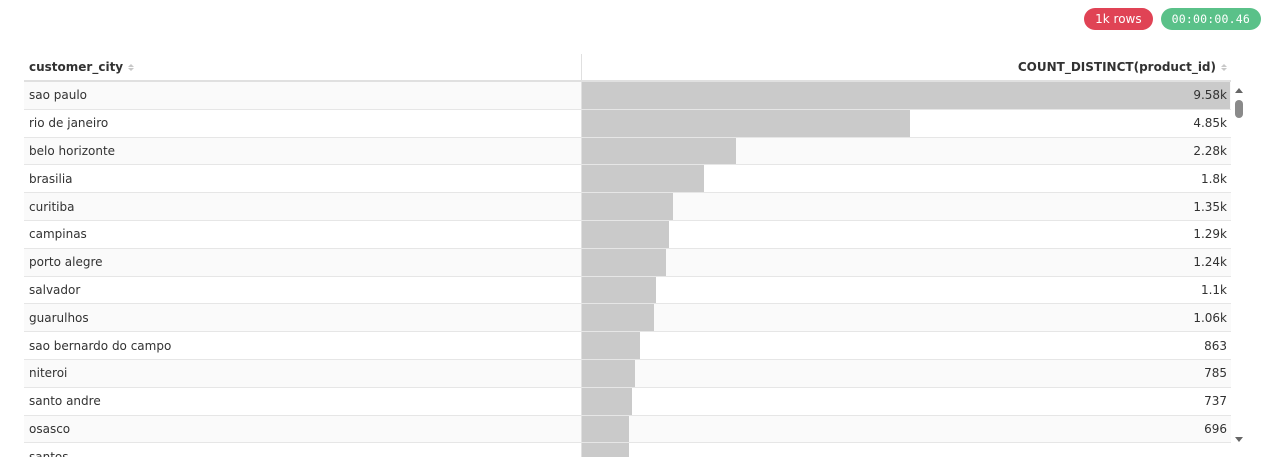 The width and height of the screenshot is (1271, 457). What do you see at coordinates (303, 262) in the screenshot?
I see `cell-customer-city: porto alegre` at bounding box center [303, 262].